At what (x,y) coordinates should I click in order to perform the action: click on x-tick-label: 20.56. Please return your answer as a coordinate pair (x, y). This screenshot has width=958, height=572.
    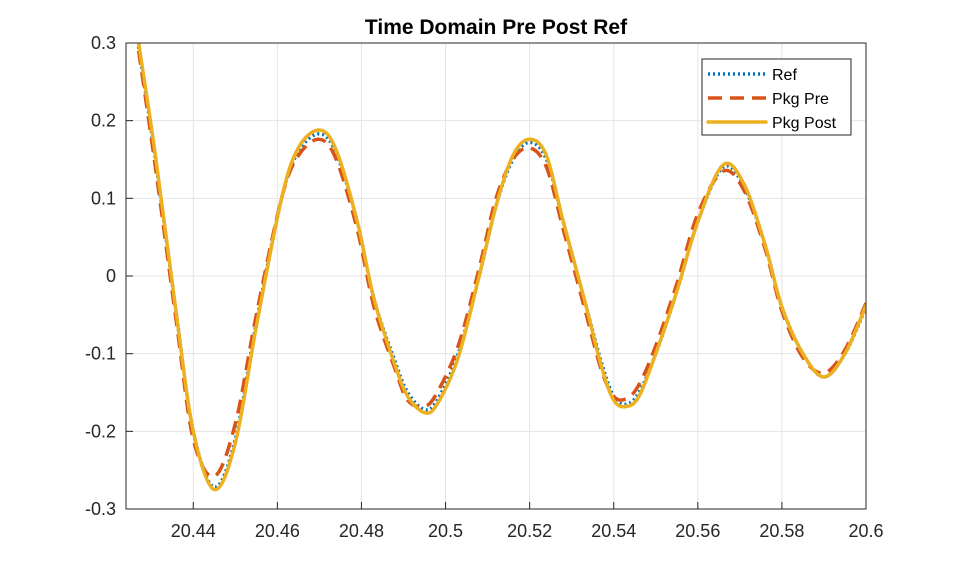
    Looking at the image, I should click on (697, 531).